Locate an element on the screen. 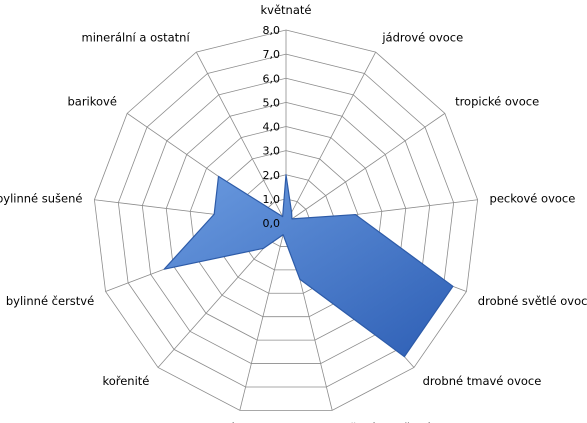 The image size is (587, 423). tick-label-1: 1,0 is located at coordinates (272, 199).